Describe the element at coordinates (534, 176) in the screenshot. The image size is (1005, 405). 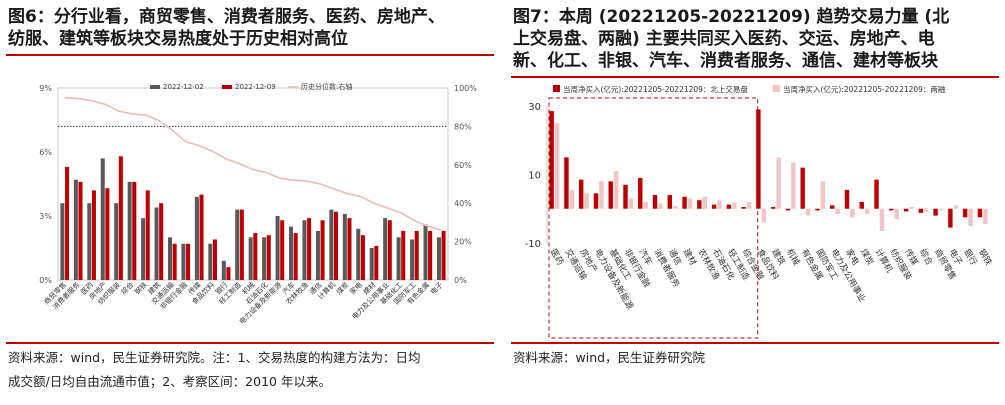
I see `y-tick-label: 10` at that location.